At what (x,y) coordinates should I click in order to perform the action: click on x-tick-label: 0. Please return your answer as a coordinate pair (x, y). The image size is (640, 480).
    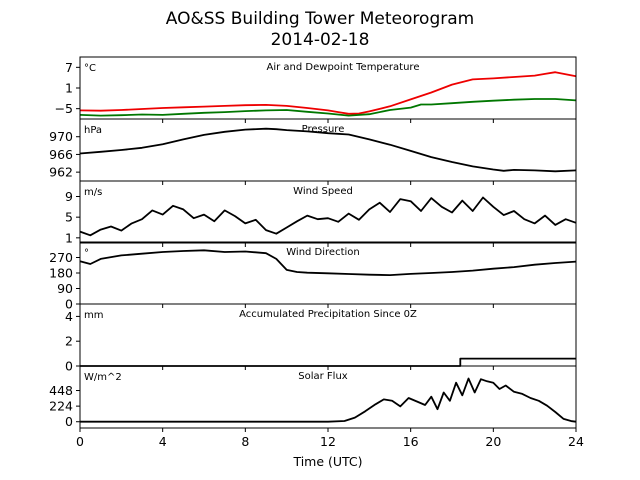
    Looking at the image, I should click on (80, 441).